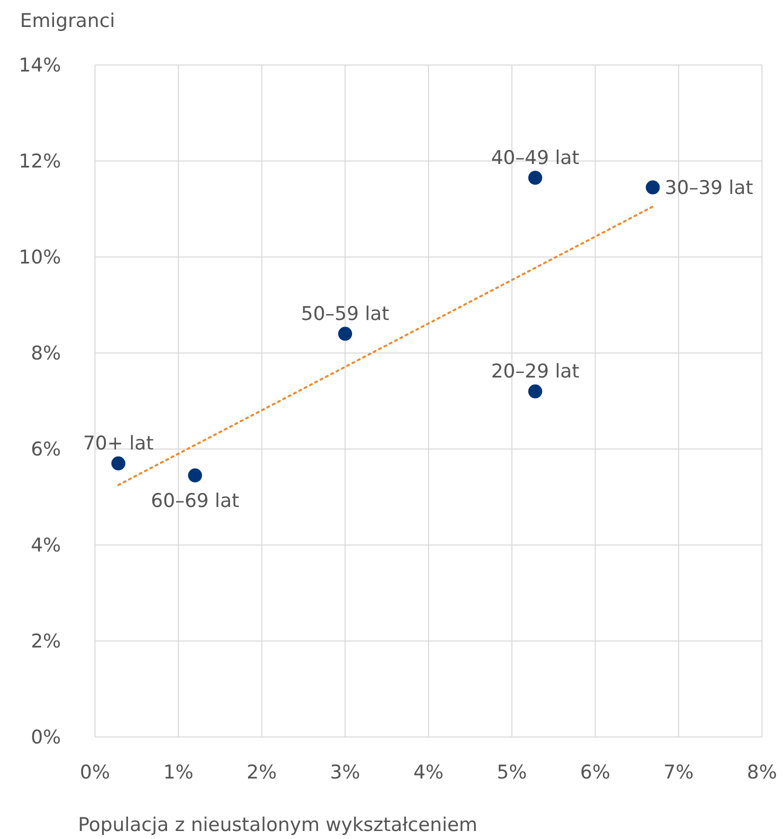 This screenshot has height=839, width=783. Describe the element at coordinates (535, 157) in the screenshot. I see `annotation: 40–49 lat` at that location.